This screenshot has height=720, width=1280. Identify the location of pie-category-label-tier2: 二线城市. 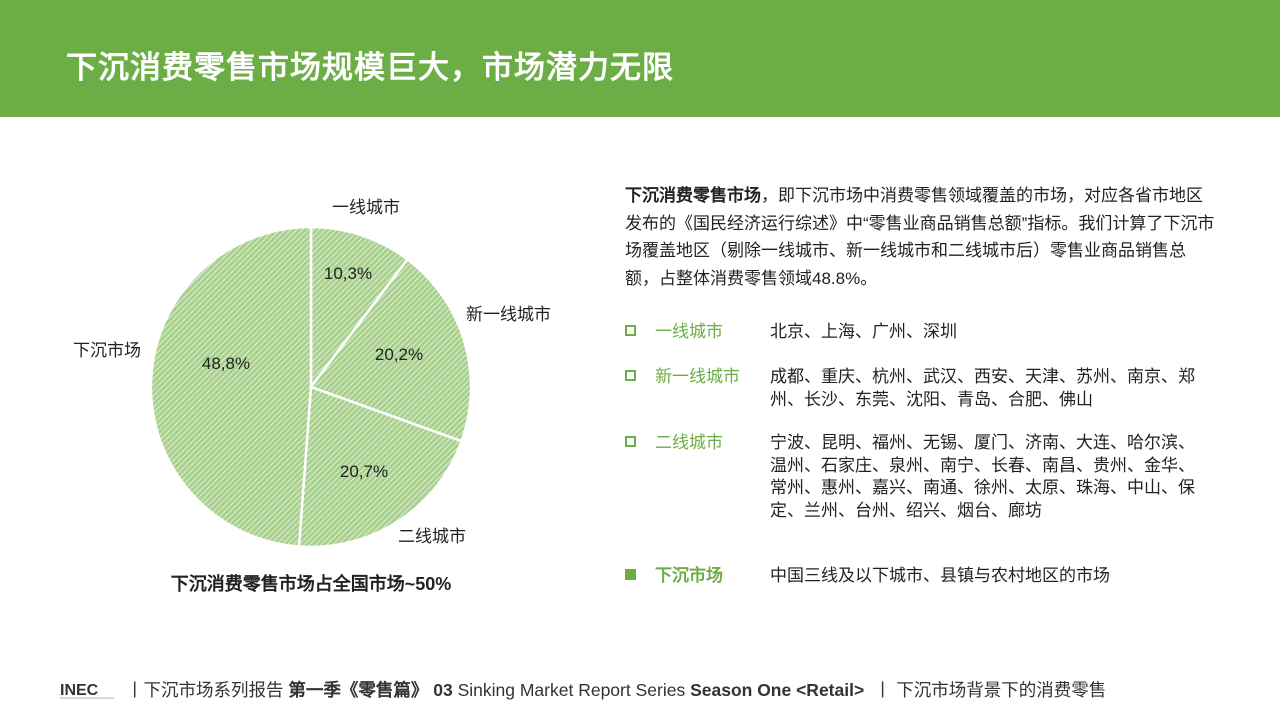
(432, 536).